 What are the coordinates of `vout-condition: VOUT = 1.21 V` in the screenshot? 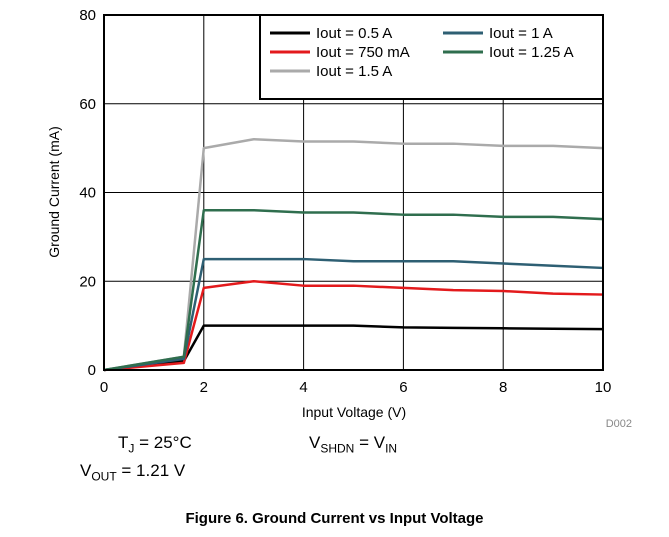 It's located at (133, 472).